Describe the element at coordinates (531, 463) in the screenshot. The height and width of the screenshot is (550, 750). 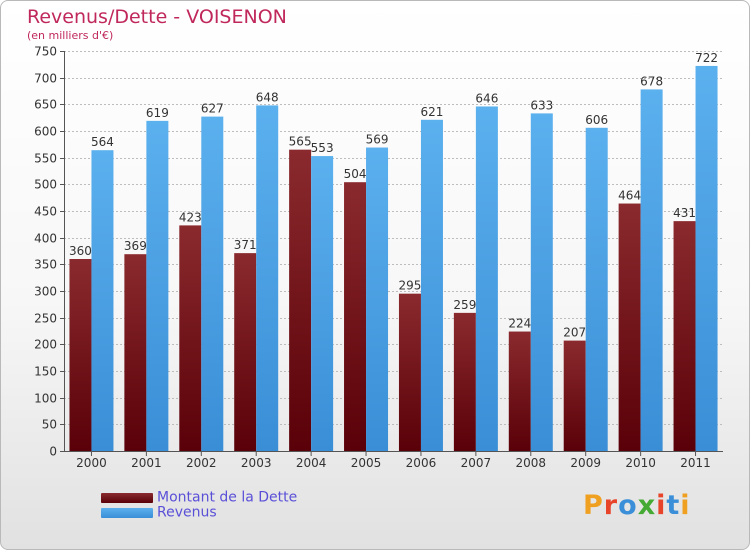
I see `x-tick-label: 2008` at that location.